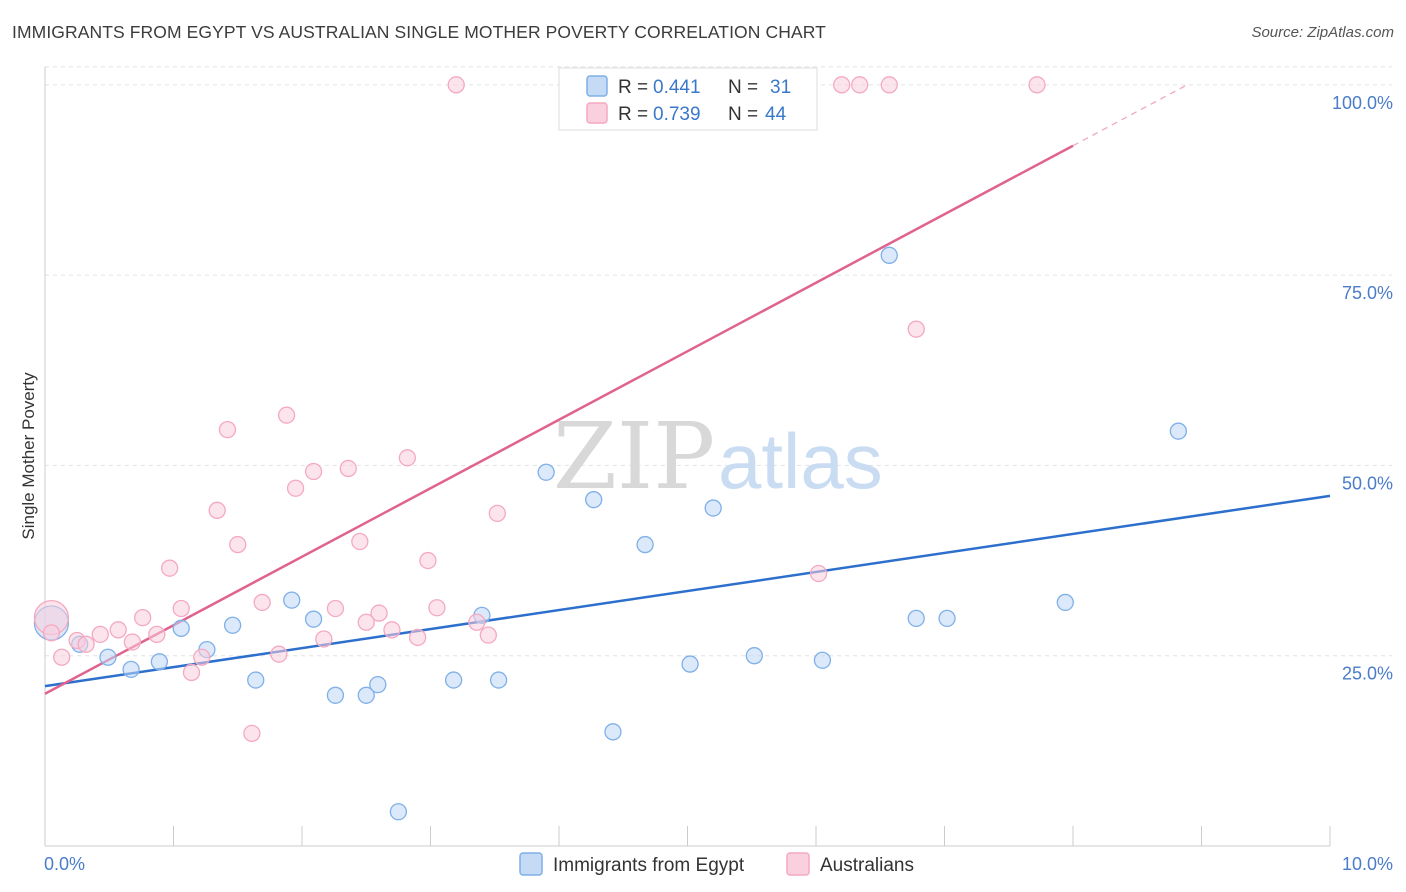  I want to click on y-tick-label-2: 75.0%, so click(1367, 293).